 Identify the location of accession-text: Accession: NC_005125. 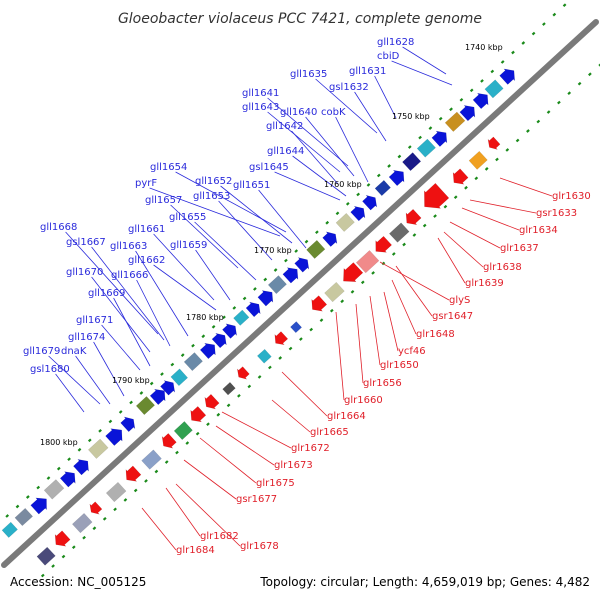
(78, 582).